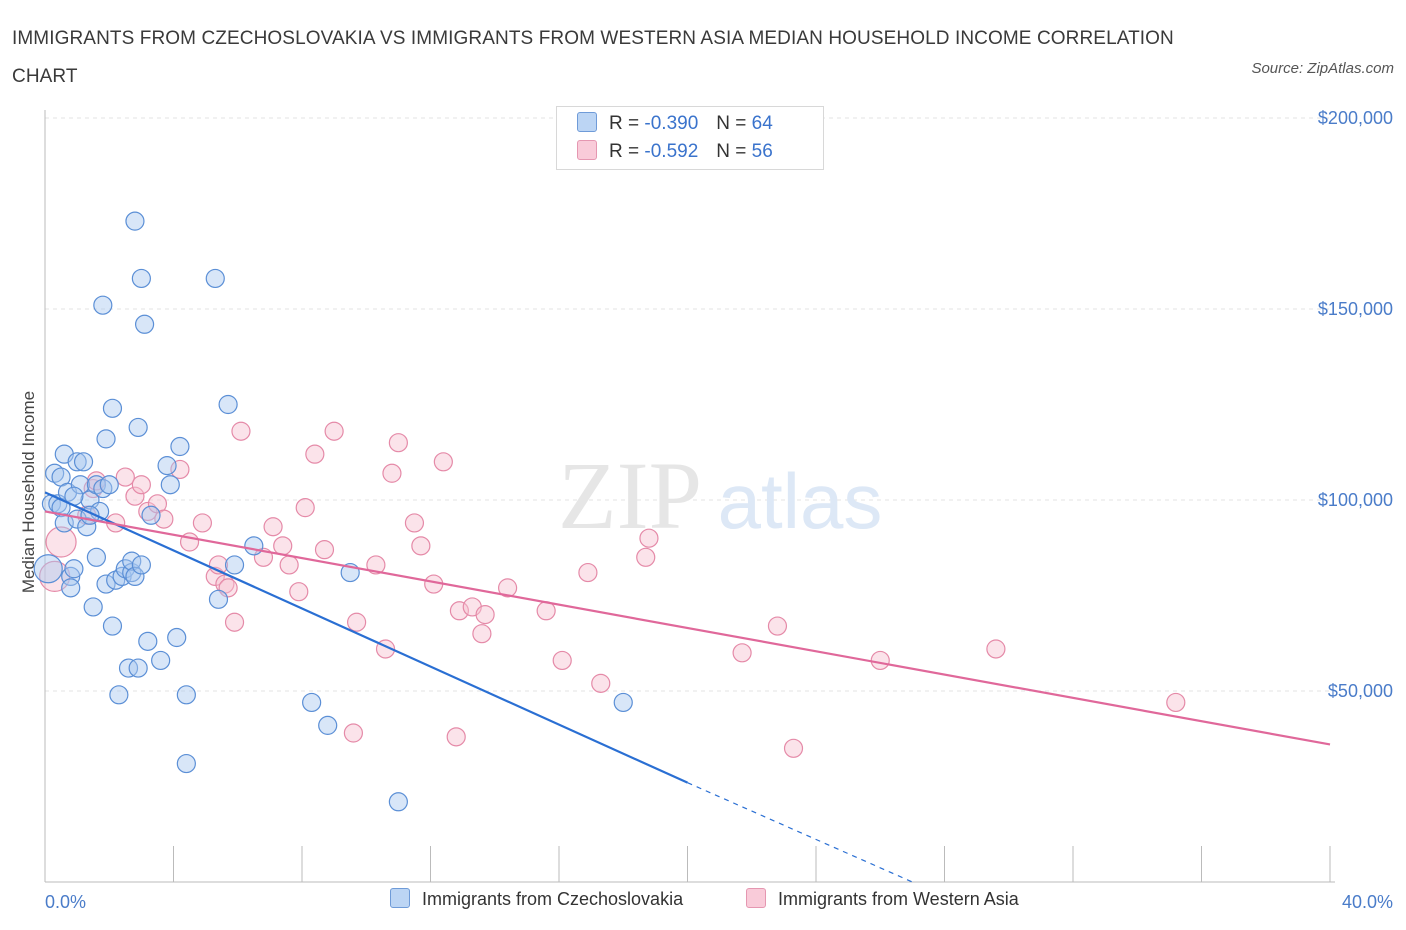  What do you see at coordinates (671, 151) in the screenshot?
I see `legend-r-value: -0.592` at bounding box center [671, 151].